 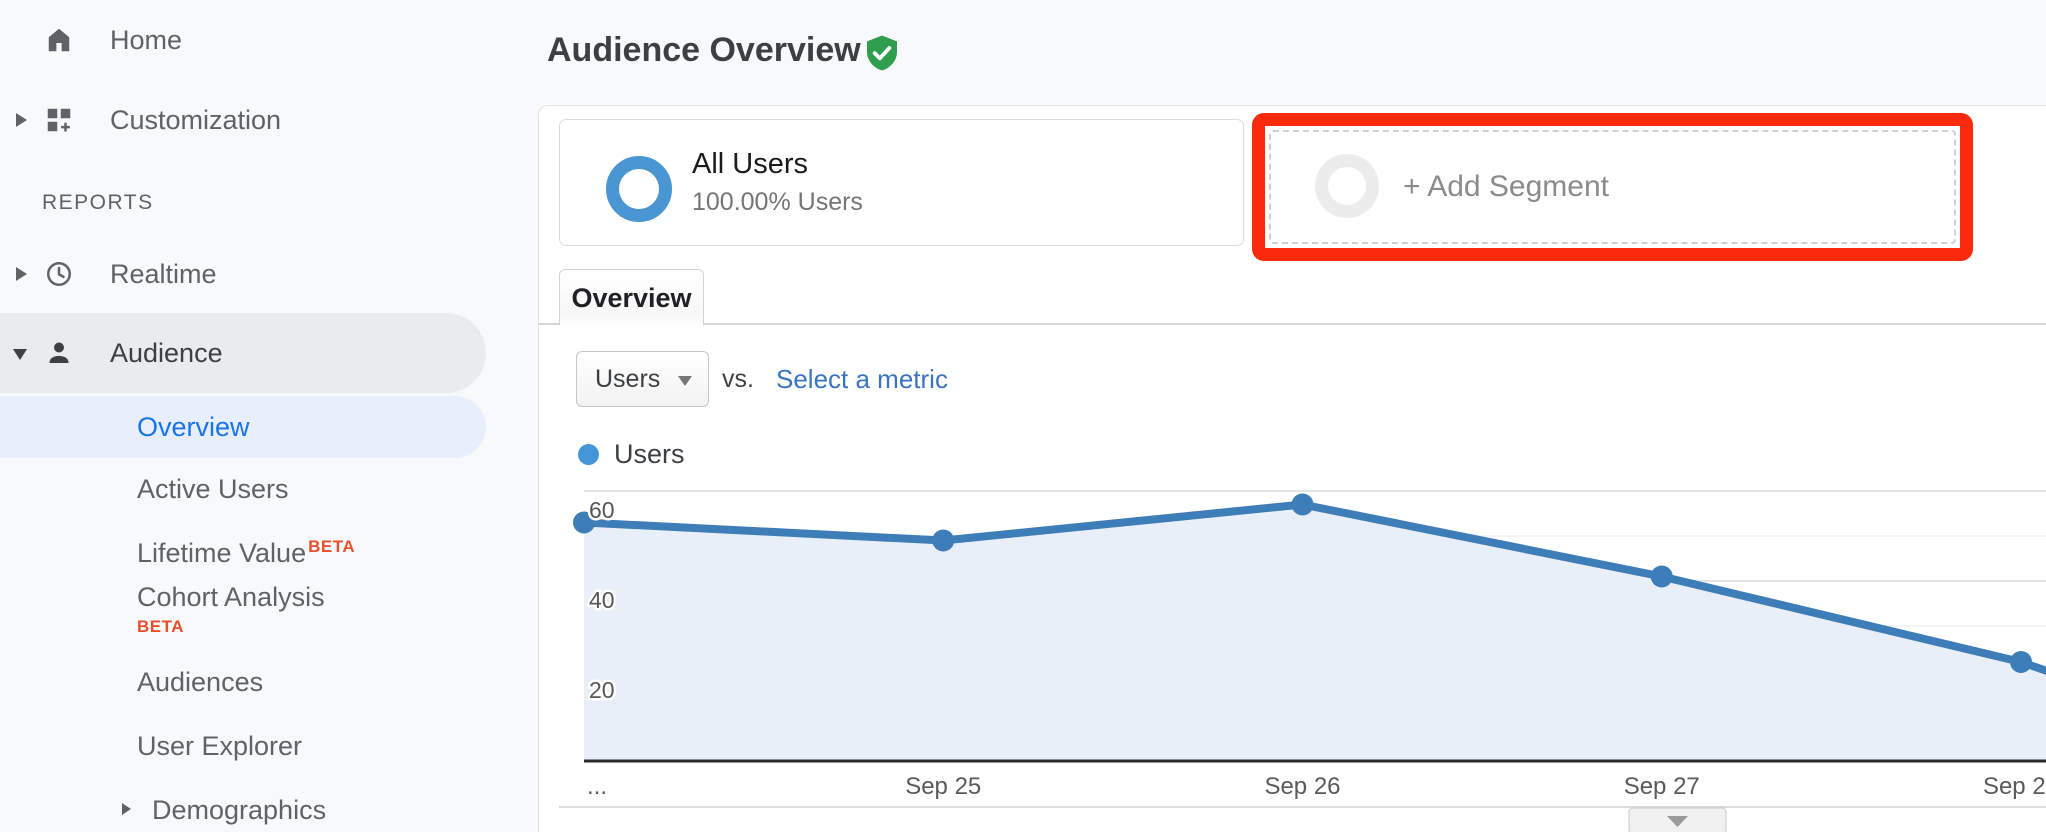 What do you see at coordinates (882, 53) in the screenshot?
I see `verified-shield-icon` at bounding box center [882, 53].